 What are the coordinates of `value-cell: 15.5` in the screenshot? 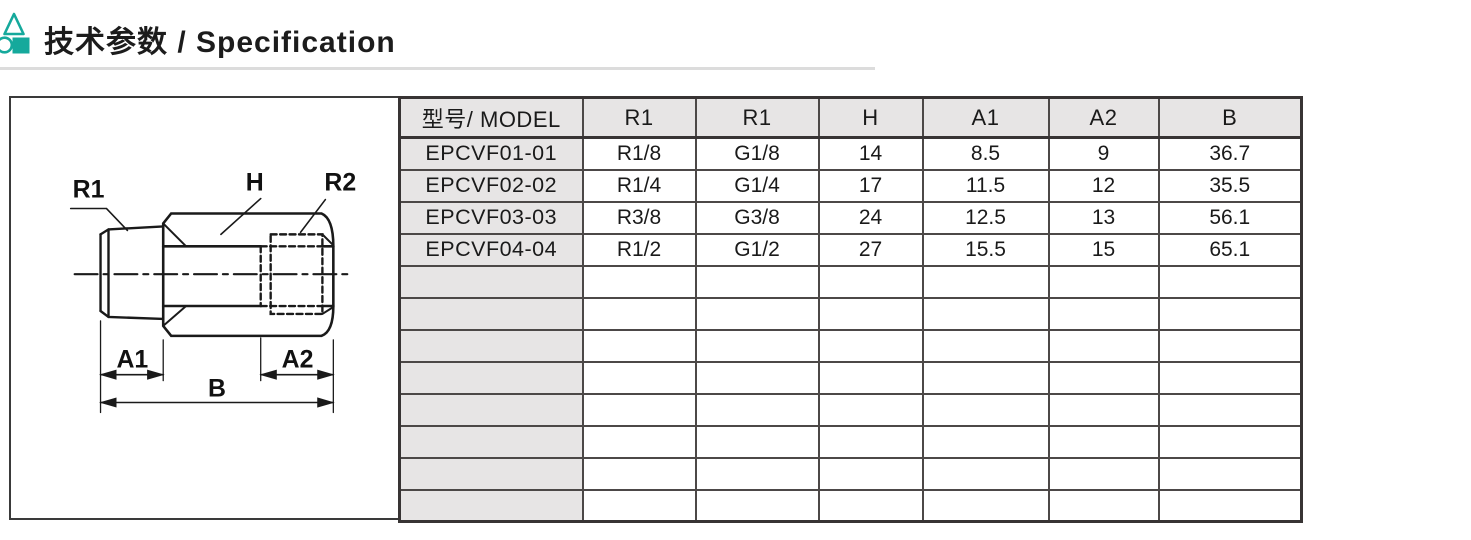 It's located at (985, 249).